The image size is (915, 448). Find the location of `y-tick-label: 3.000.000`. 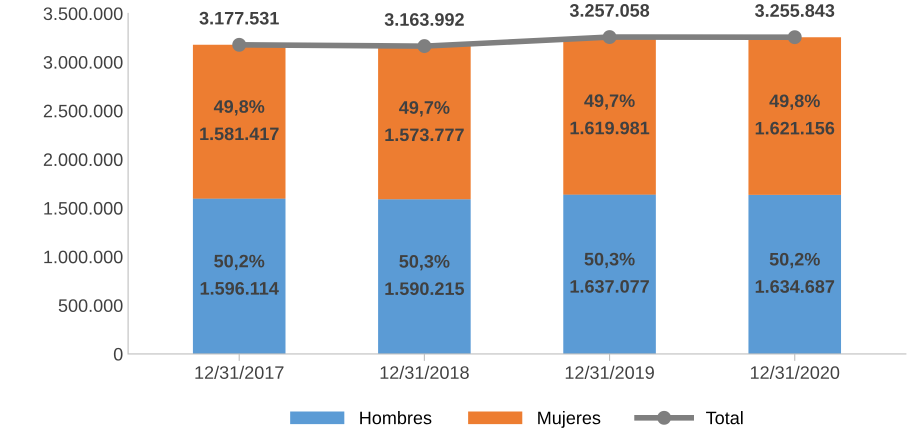

y-tick-label: 3.000.000 is located at coordinates (83, 62).